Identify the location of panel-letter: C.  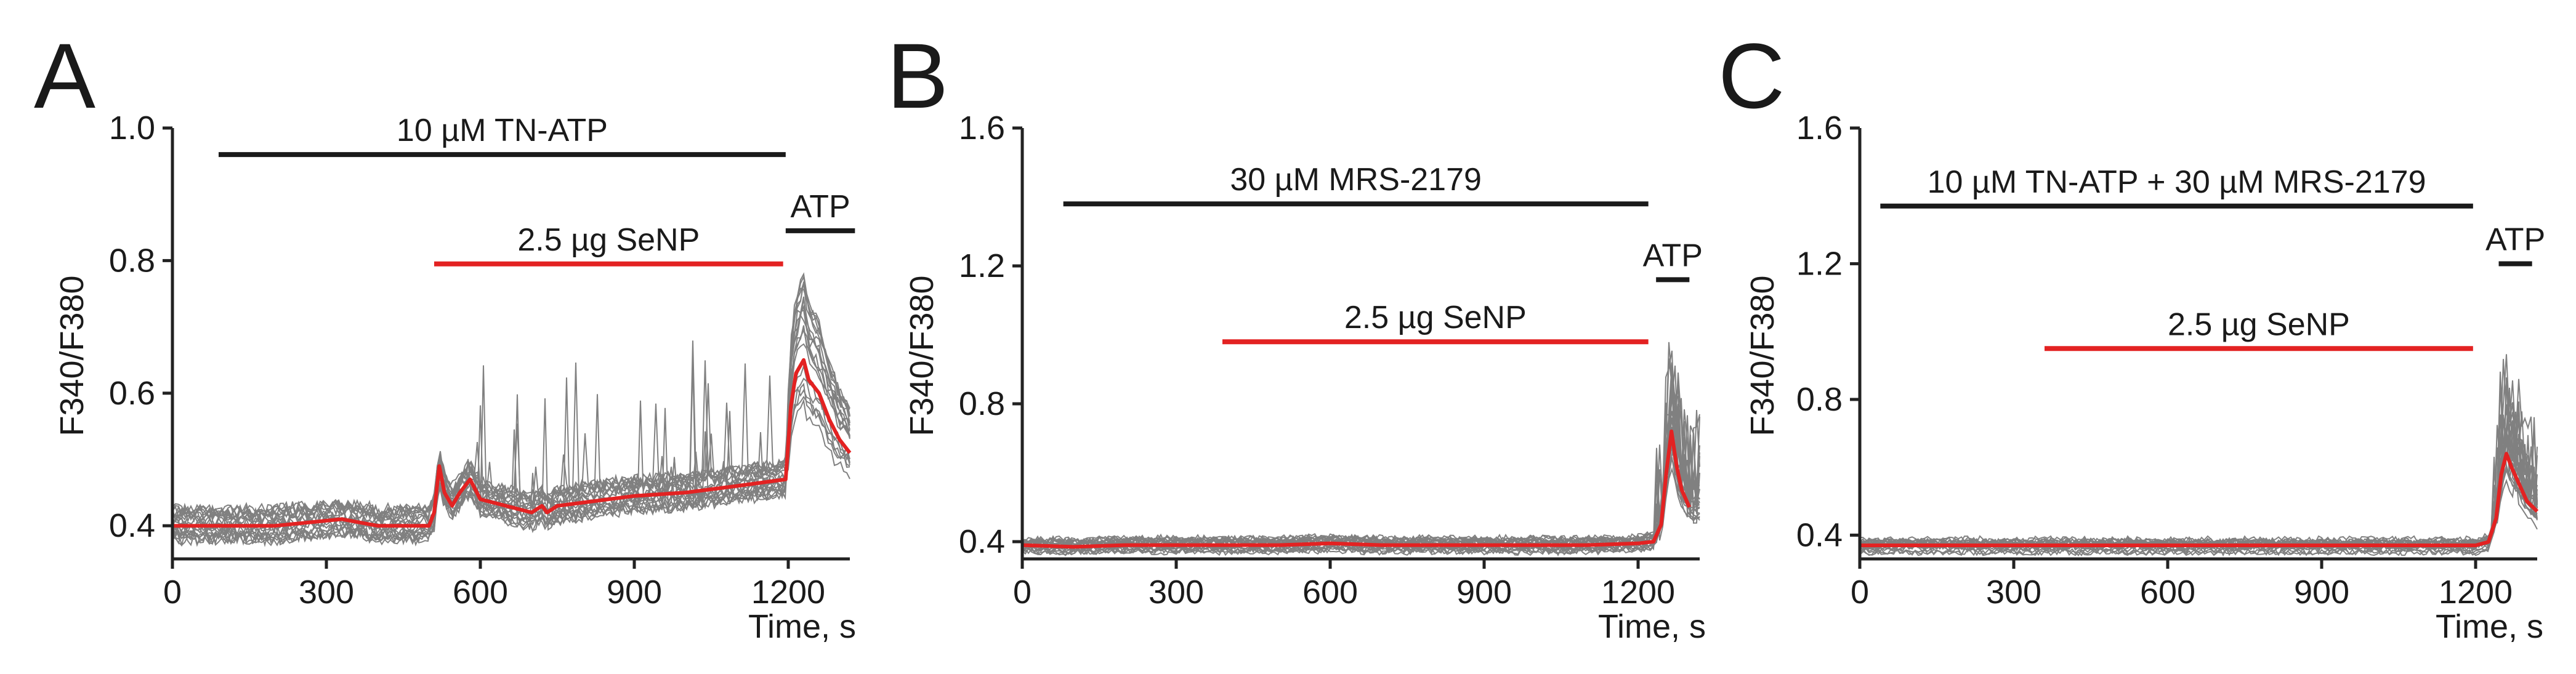
(1751, 75).